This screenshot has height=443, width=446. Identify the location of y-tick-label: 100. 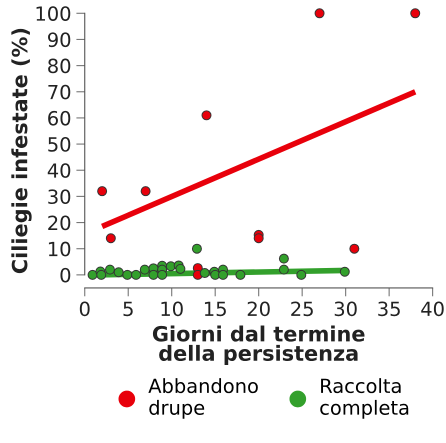
(53, 13).